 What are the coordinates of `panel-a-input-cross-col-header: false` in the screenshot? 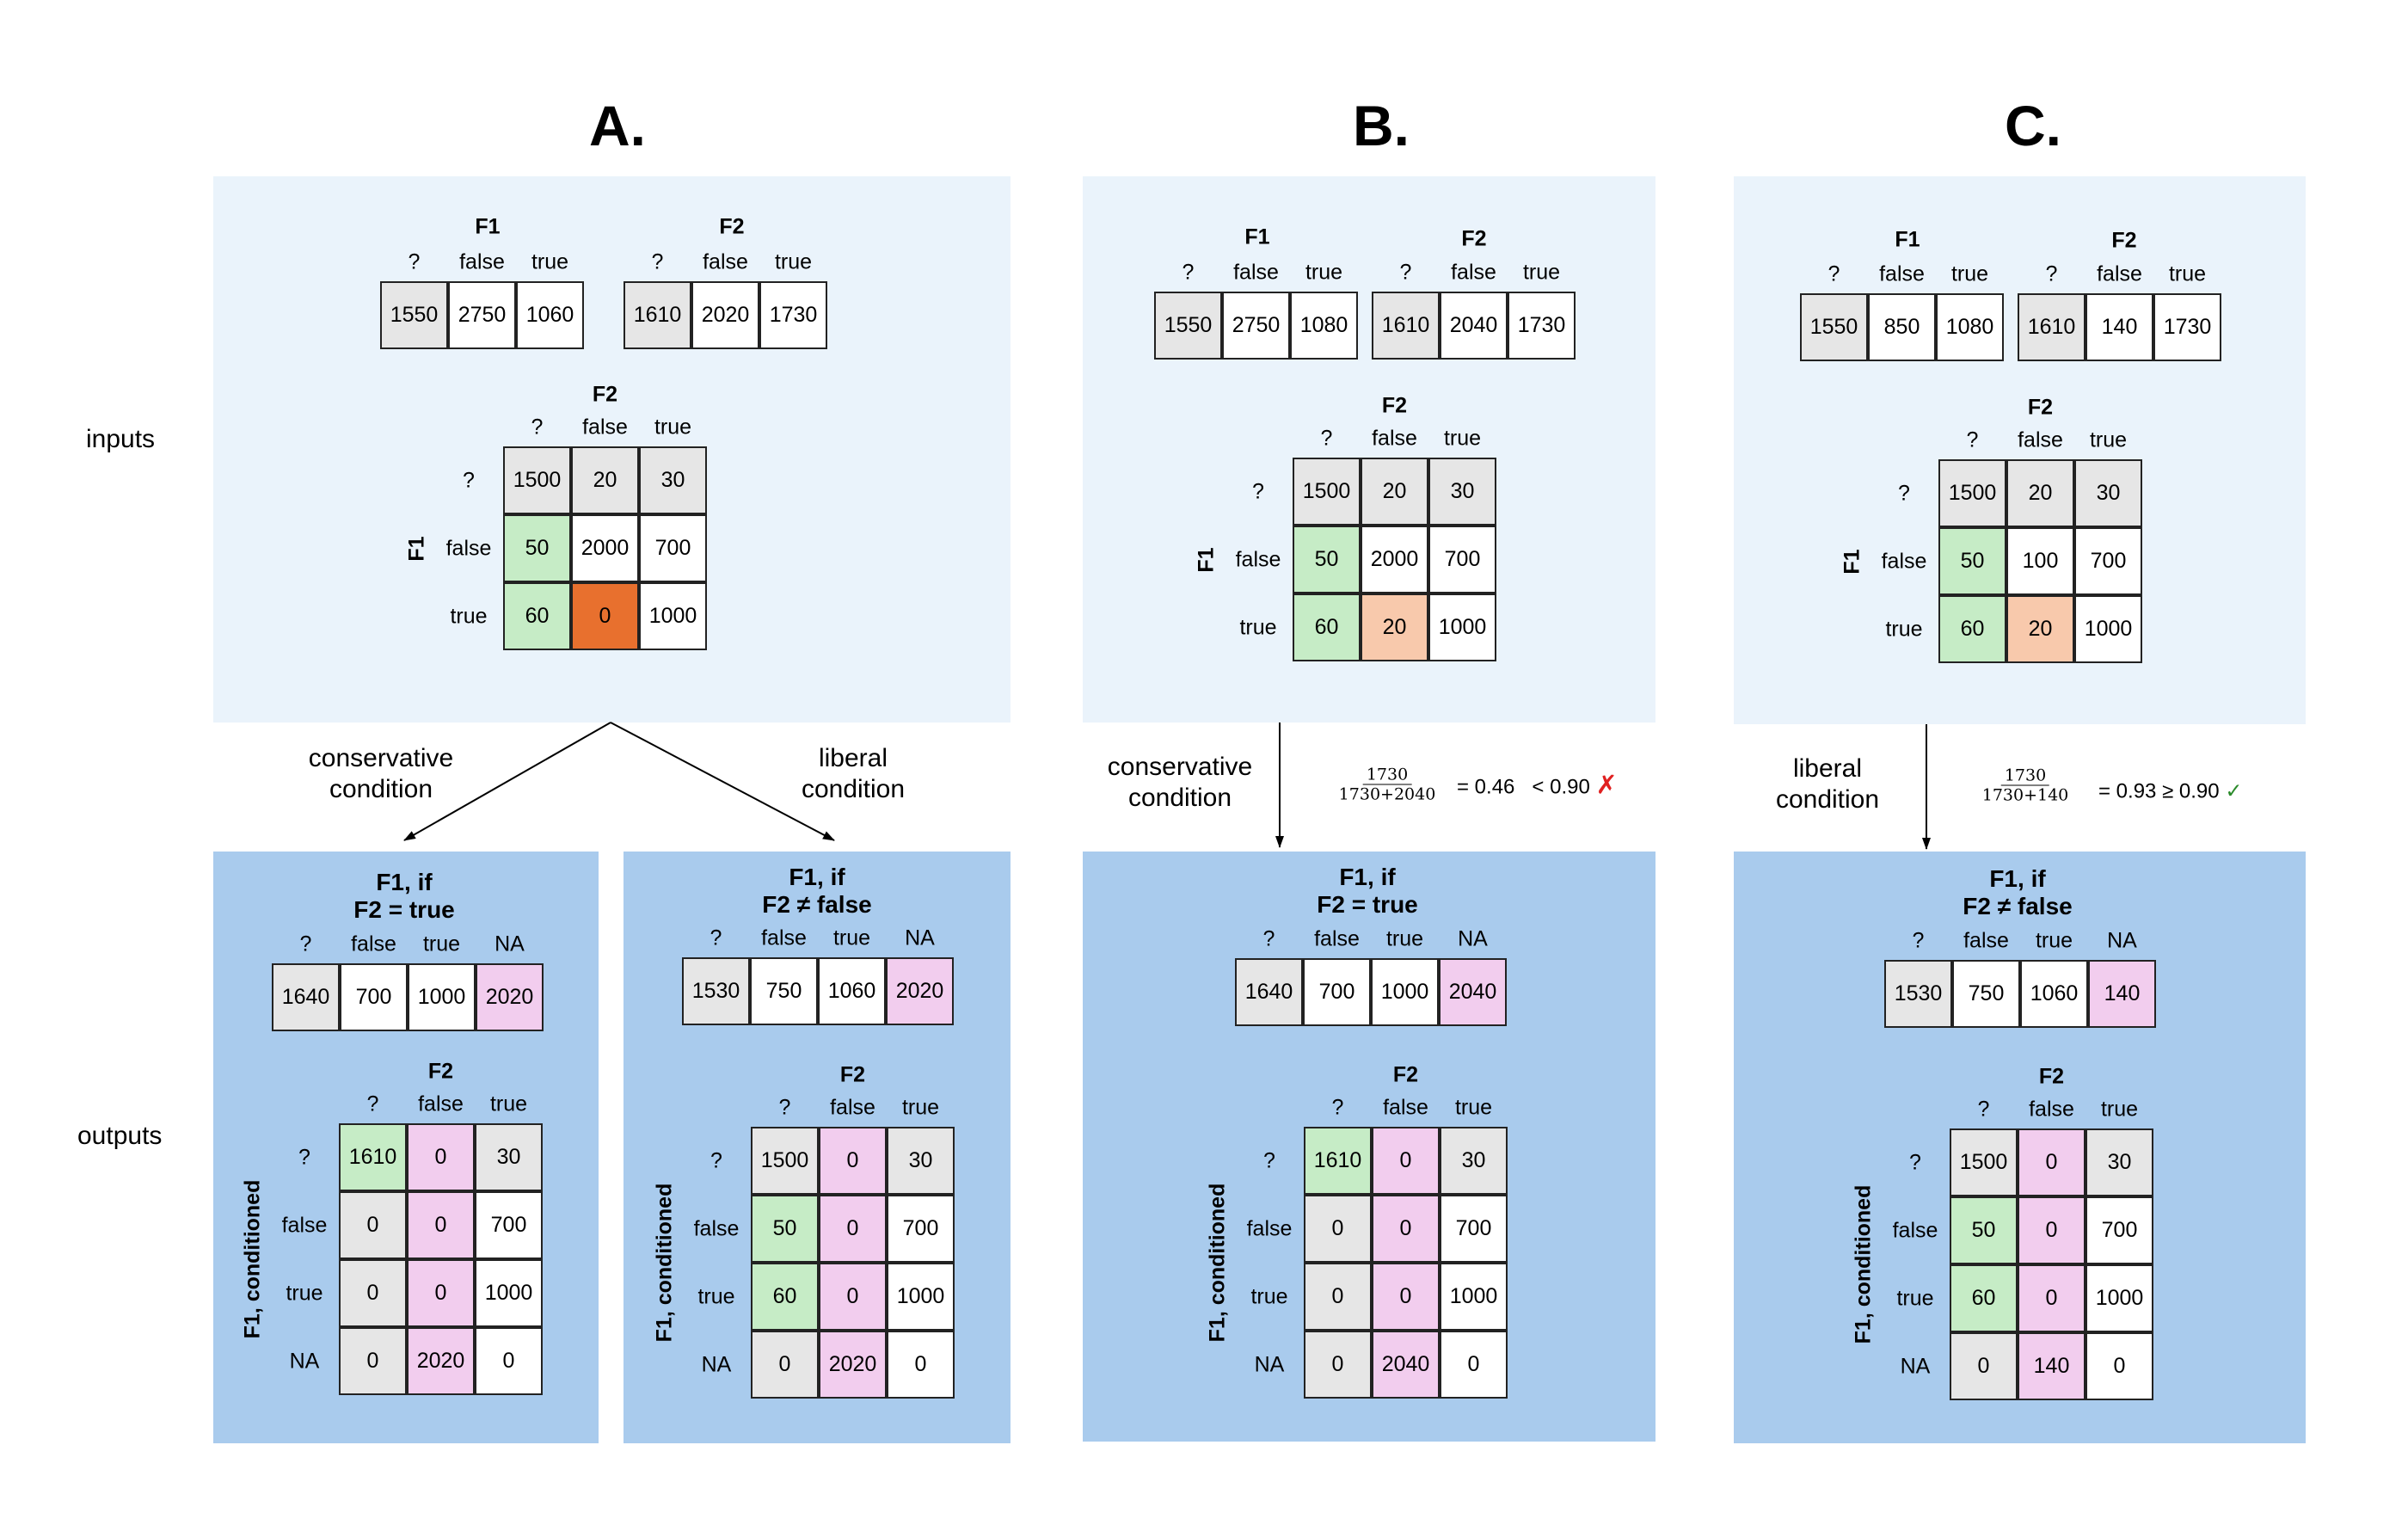 It's located at (605, 428).